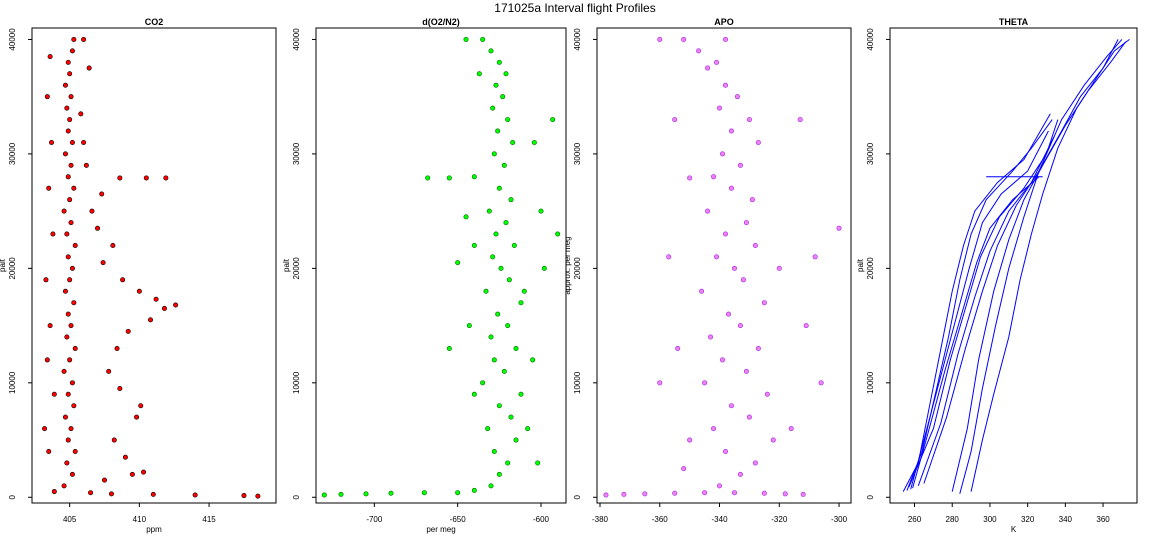 The width and height of the screenshot is (1150, 550). I want to click on x-tick-label: 340, so click(1066, 519).